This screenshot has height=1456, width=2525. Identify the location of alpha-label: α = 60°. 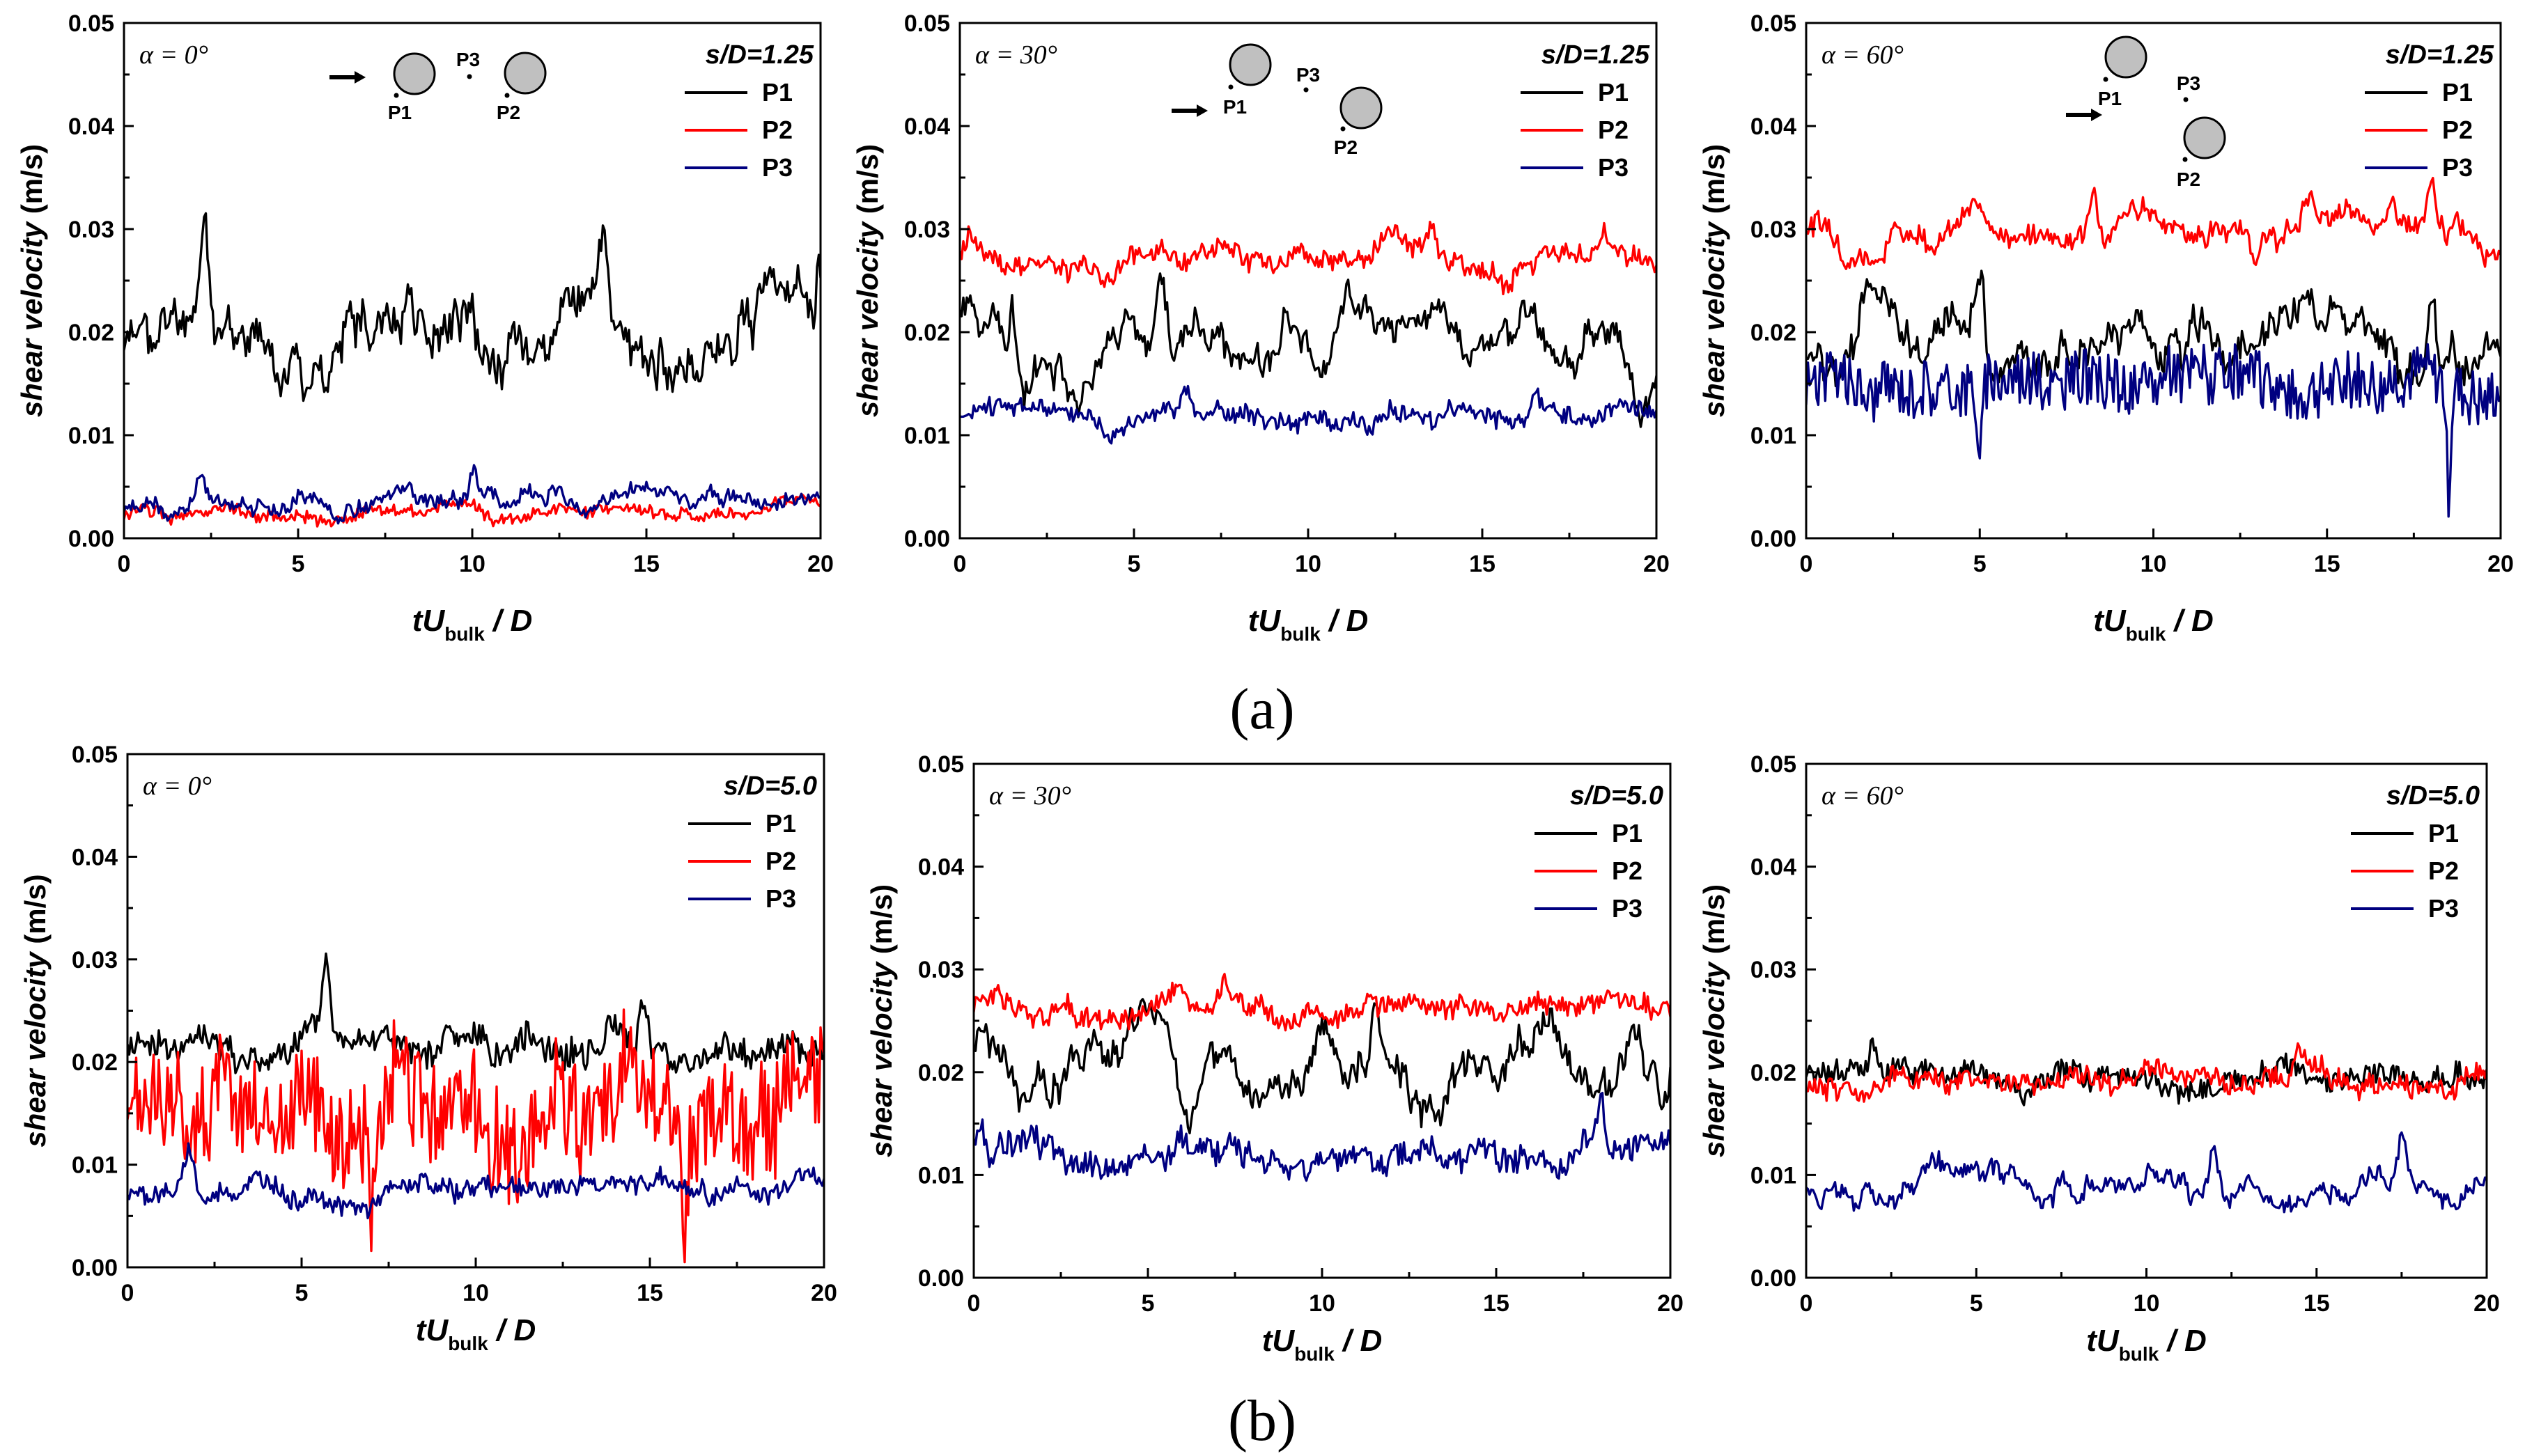
(1862, 55).